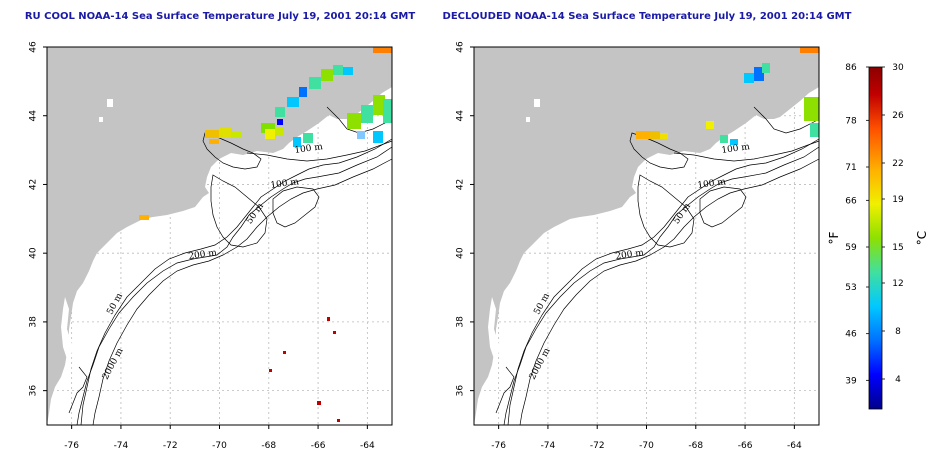 This screenshot has width=950, height=475. What do you see at coordinates (850, 288) in the screenshot?
I see `fahrenheit-tick-label: 53` at bounding box center [850, 288].